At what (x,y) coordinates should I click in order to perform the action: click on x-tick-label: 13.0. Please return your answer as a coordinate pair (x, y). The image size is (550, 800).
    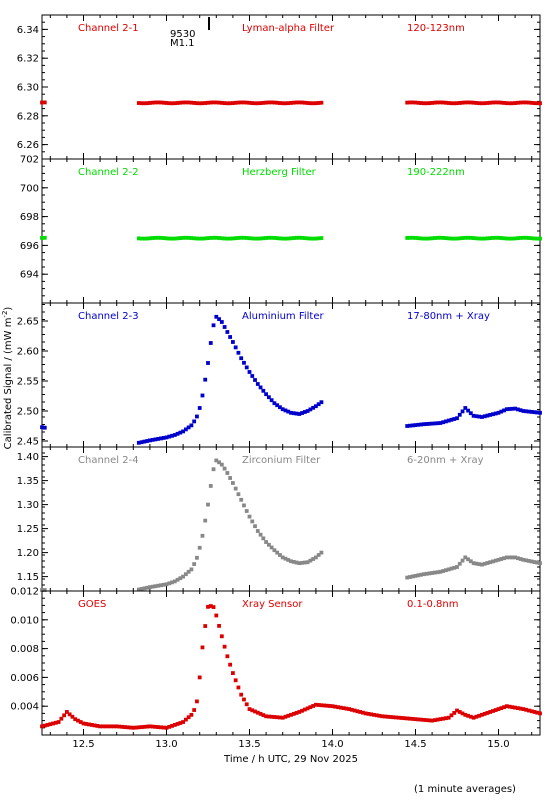
    Looking at the image, I should click on (166, 744).